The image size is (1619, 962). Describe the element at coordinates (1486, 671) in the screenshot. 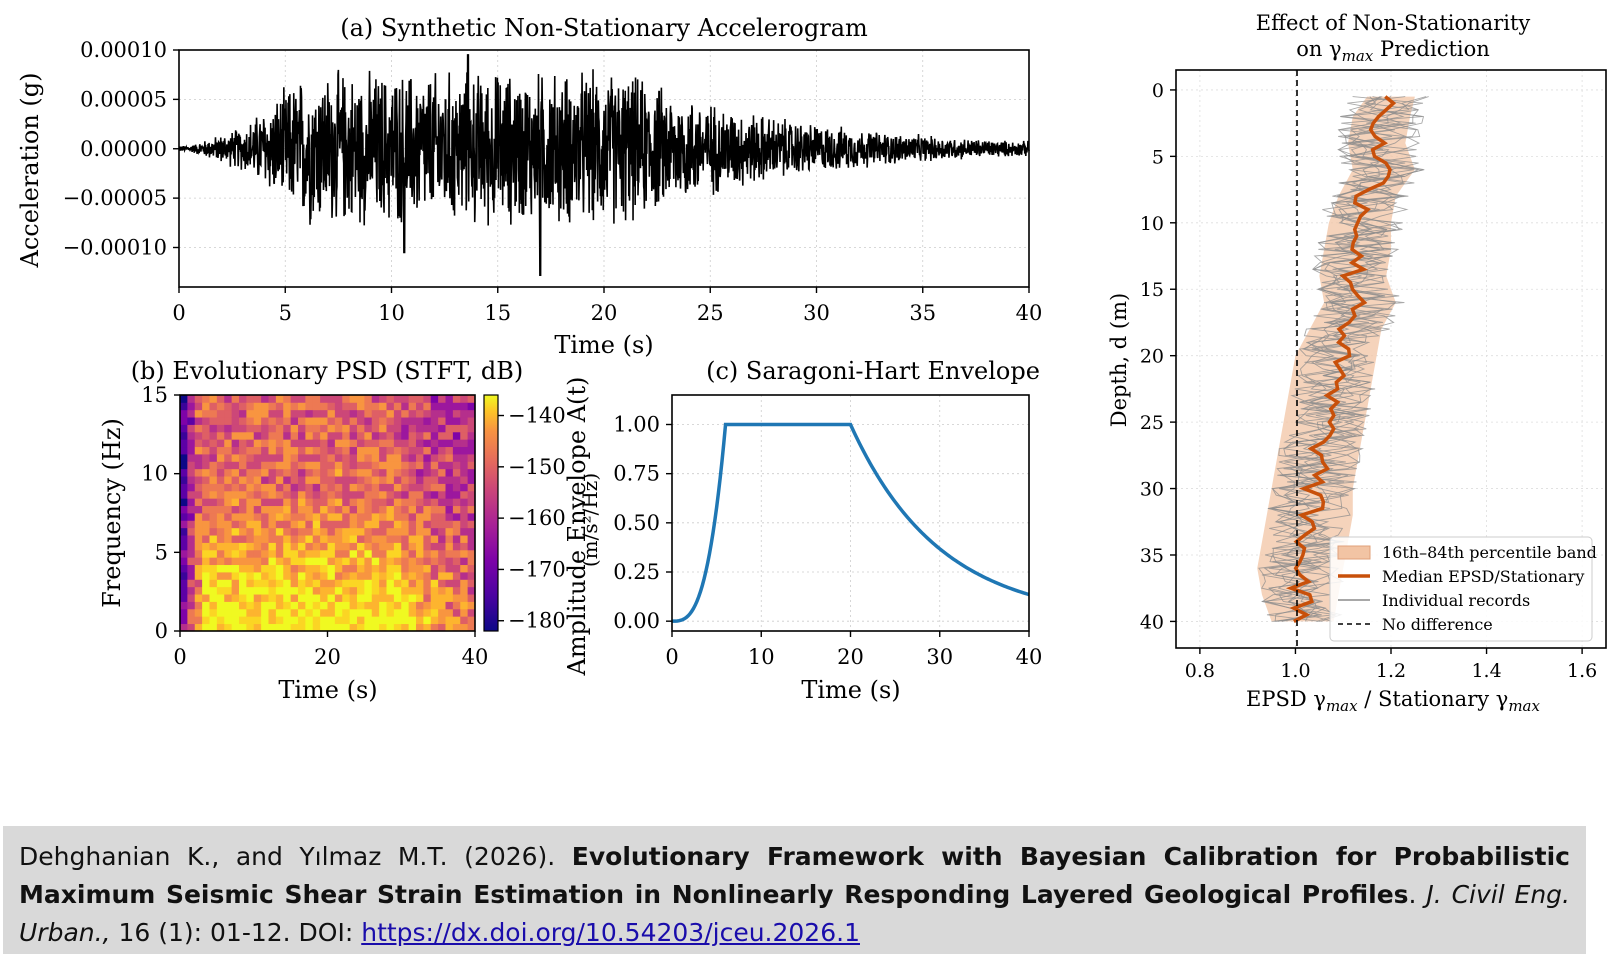

I see `panel-d-xtick-label: 1.4` at that location.